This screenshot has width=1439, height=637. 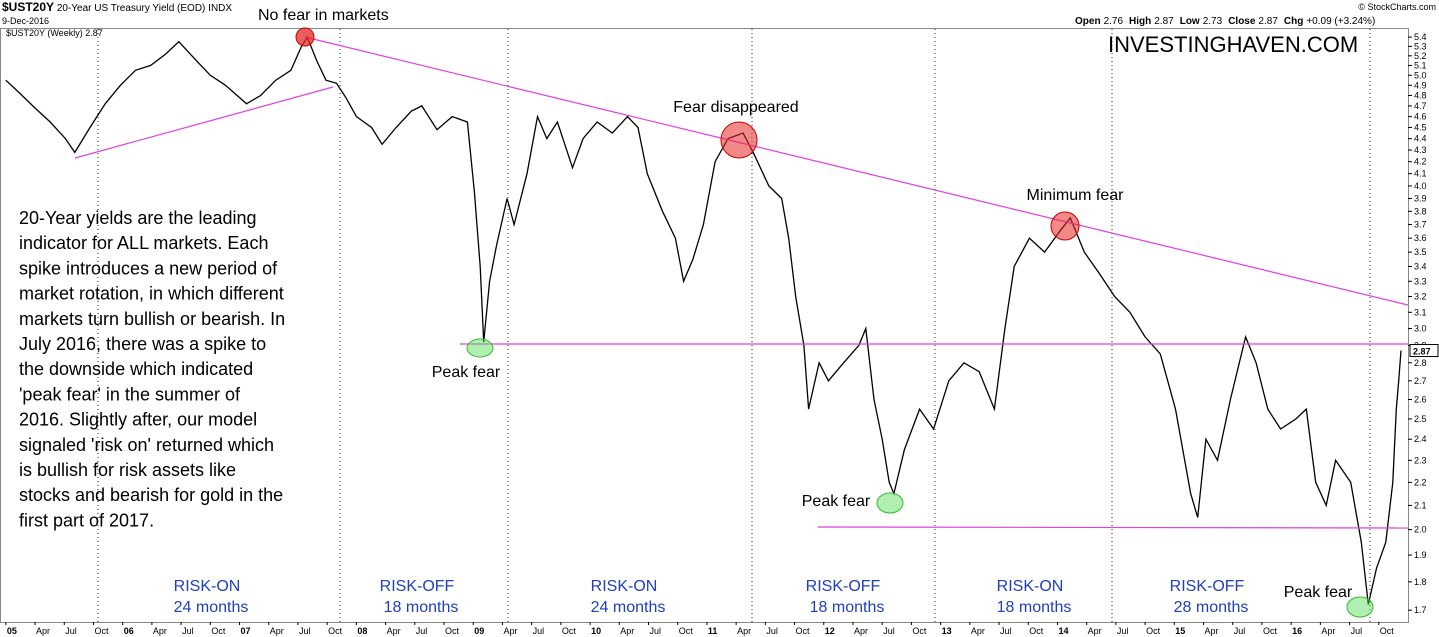 I want to click on note-line: stocks and bearish for gold in the, so click(x=151, y=495).